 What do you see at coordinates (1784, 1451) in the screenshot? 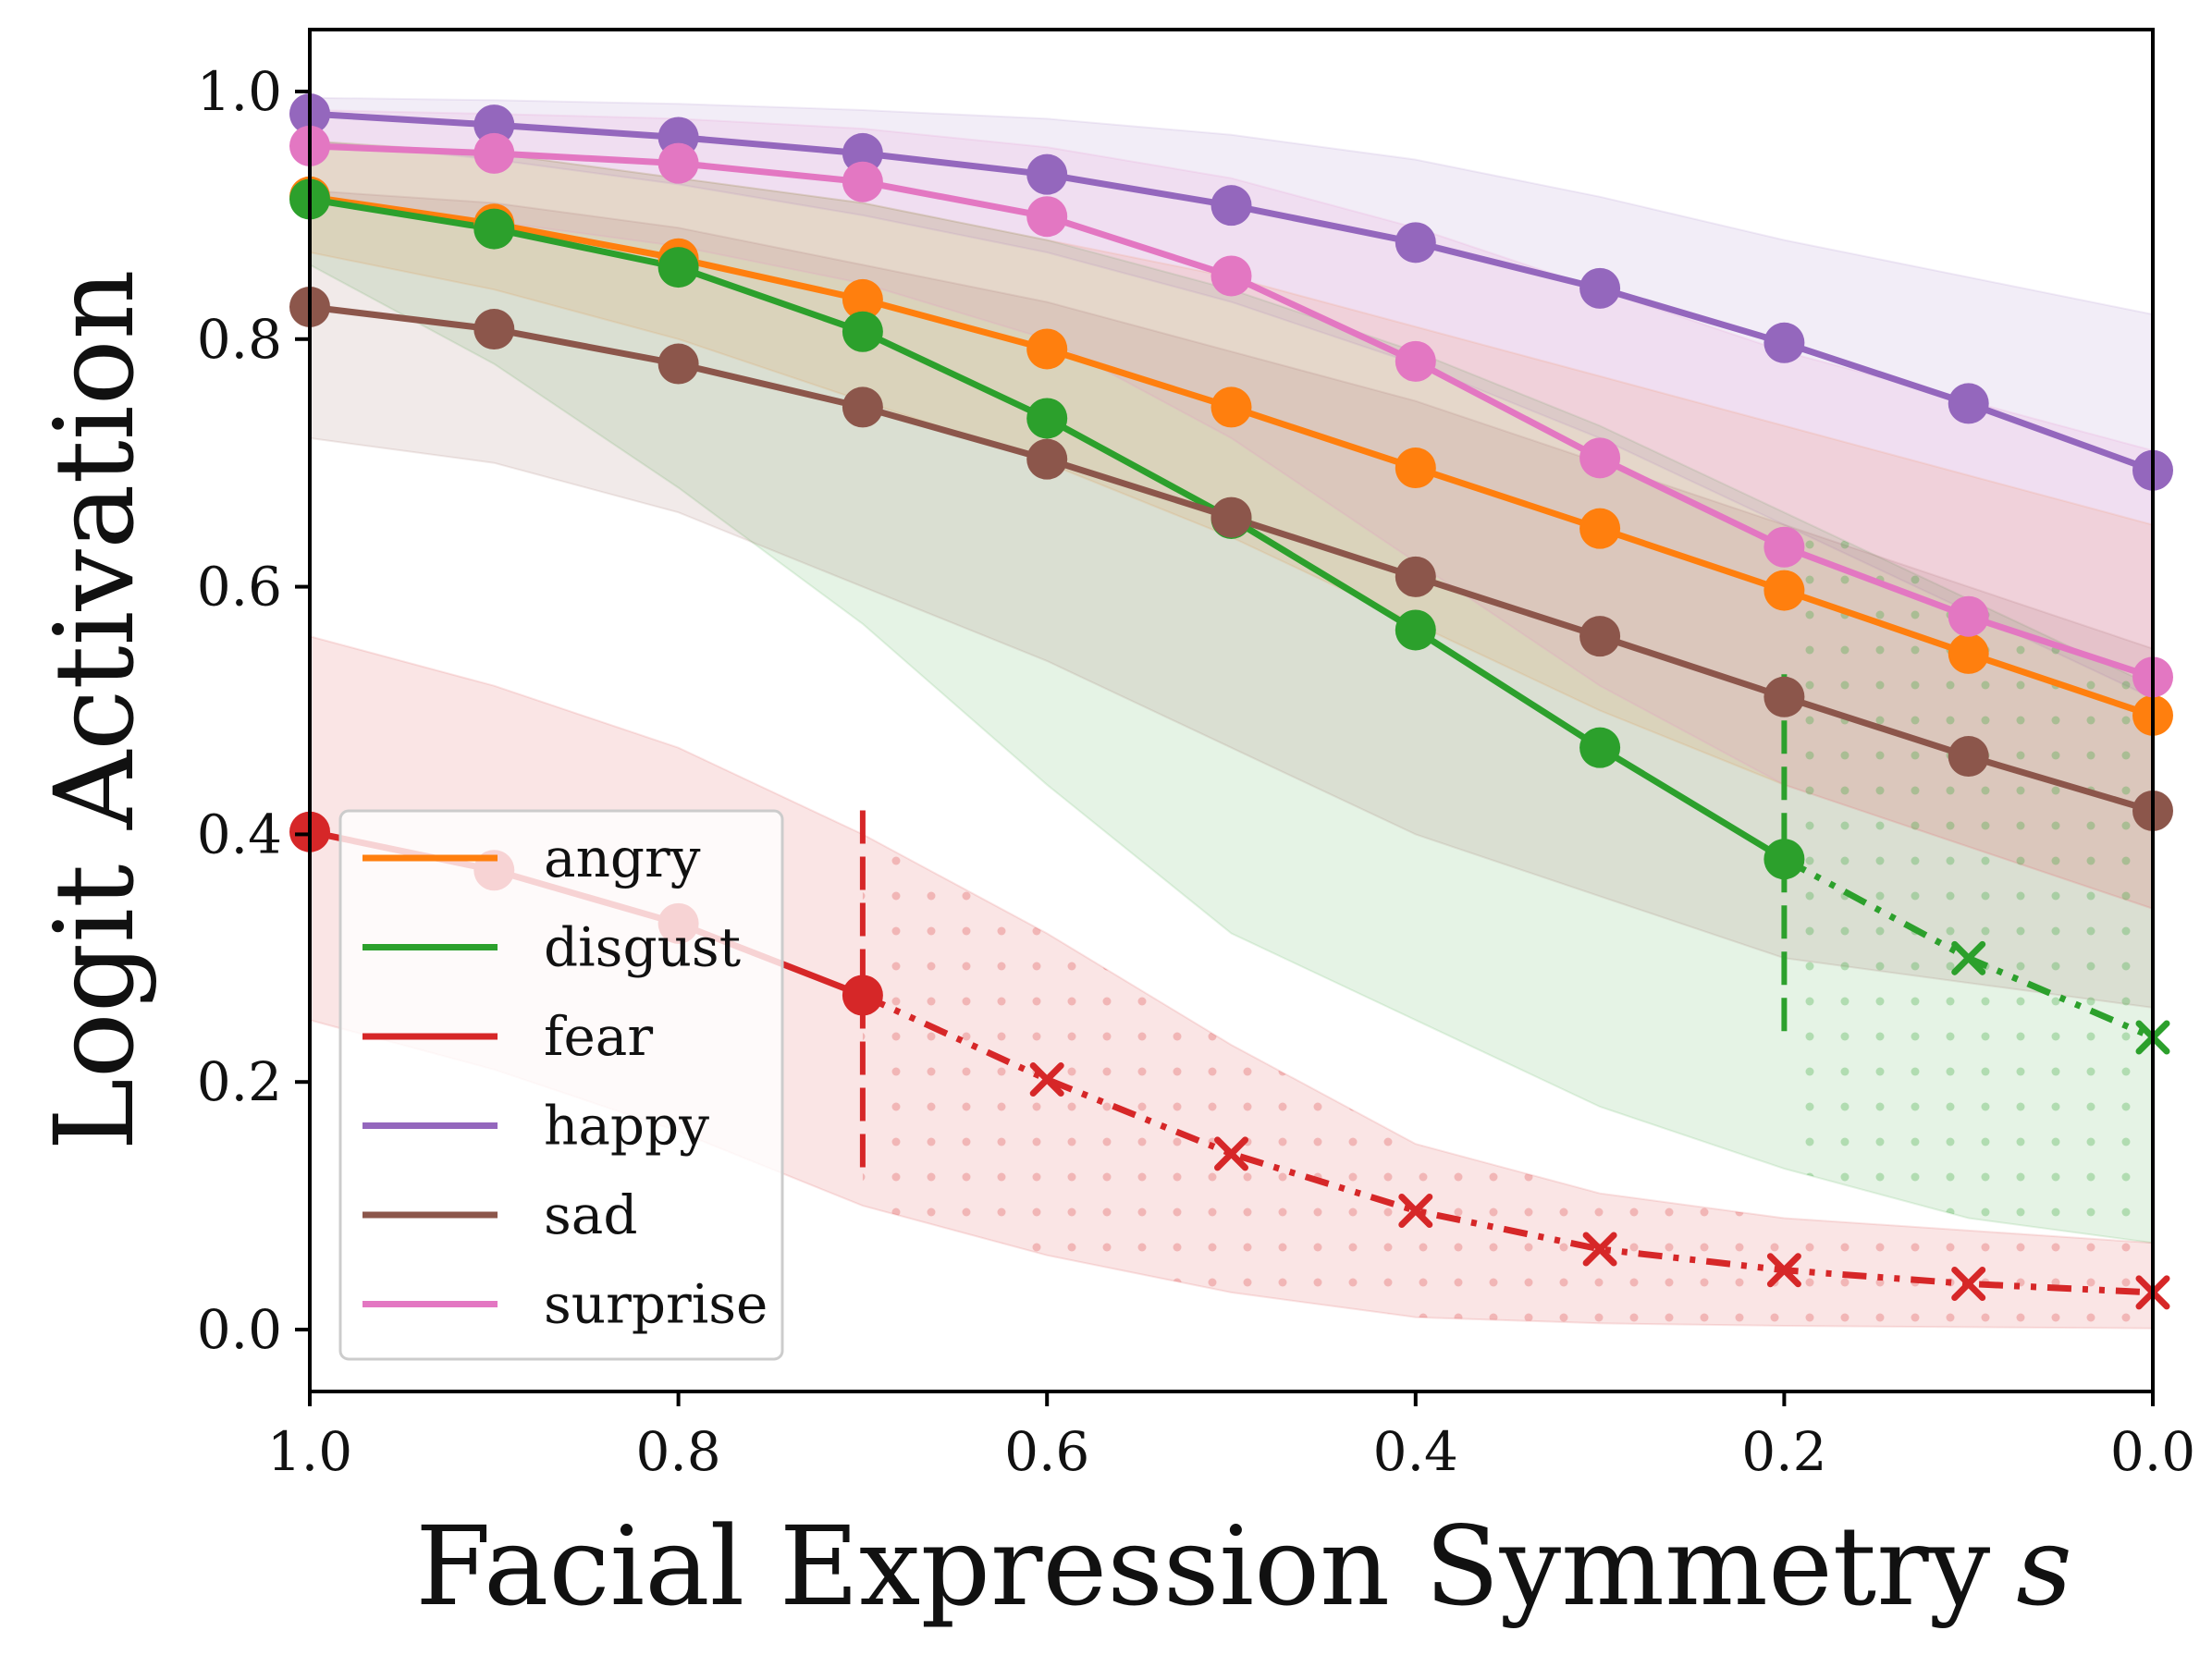
I see `x-tick-label: 0.2` at bounding box center [1784, 1451].